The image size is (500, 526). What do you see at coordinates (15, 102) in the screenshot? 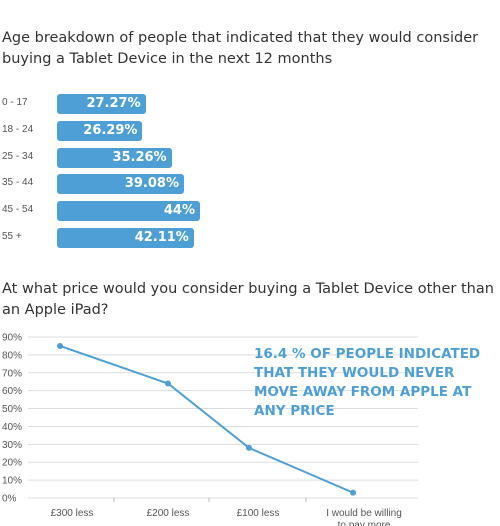
I see `age-category-label: 0 - 17` at bounding box center [15, 102].